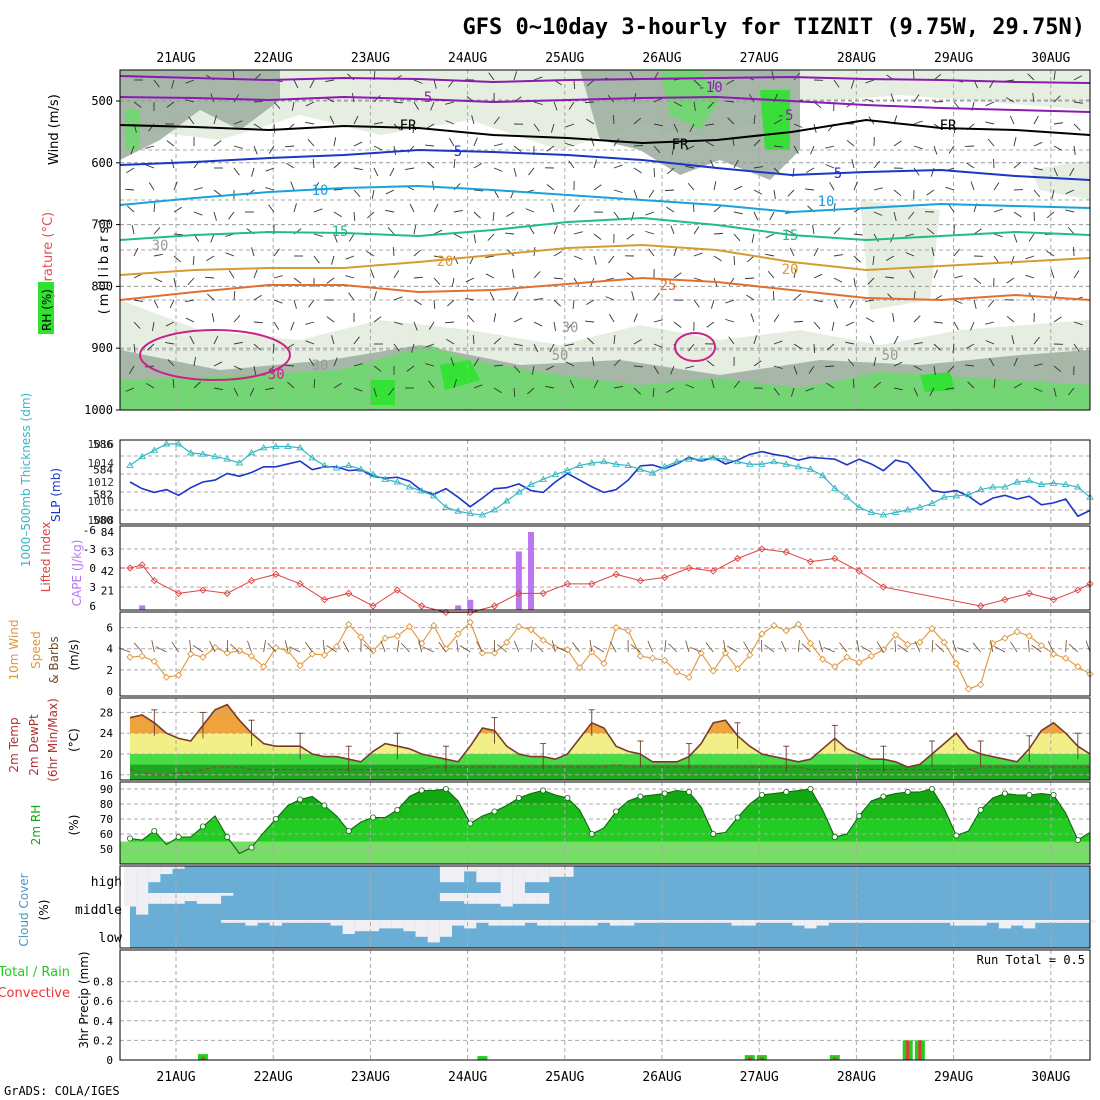 Image resolution: width=1100 pixels, height=1100 pixels. Describe the element at coordinates (610, 759) in the screenshot. I see `temp-band` at that location.